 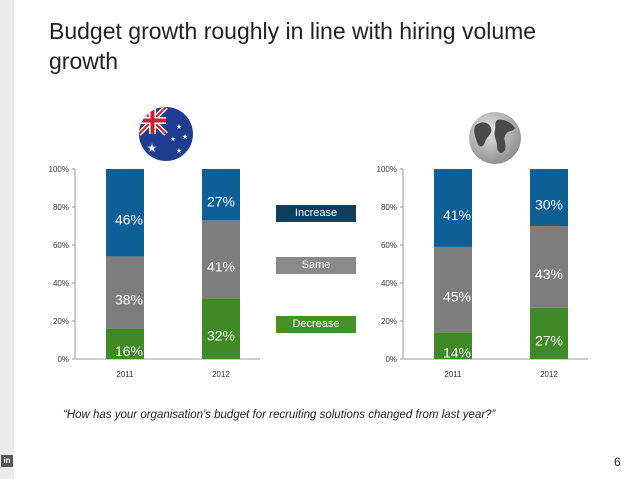 What do you see at coordinates (316, 324) in the screenshot?
I see `legend-decrease: Decrease` at bounding box center [316, 324].